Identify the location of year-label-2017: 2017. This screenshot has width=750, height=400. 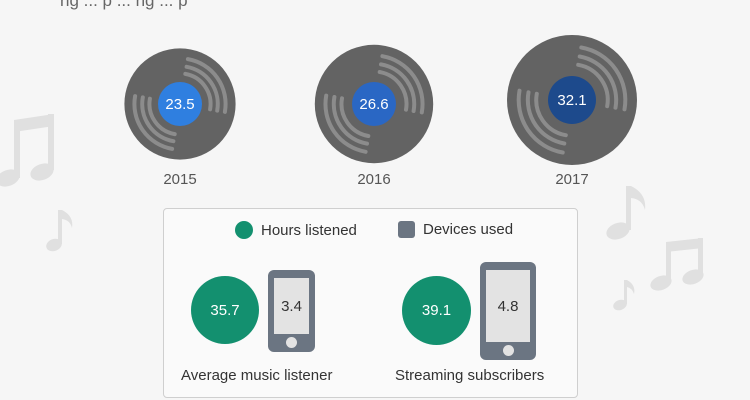
(572, 179).